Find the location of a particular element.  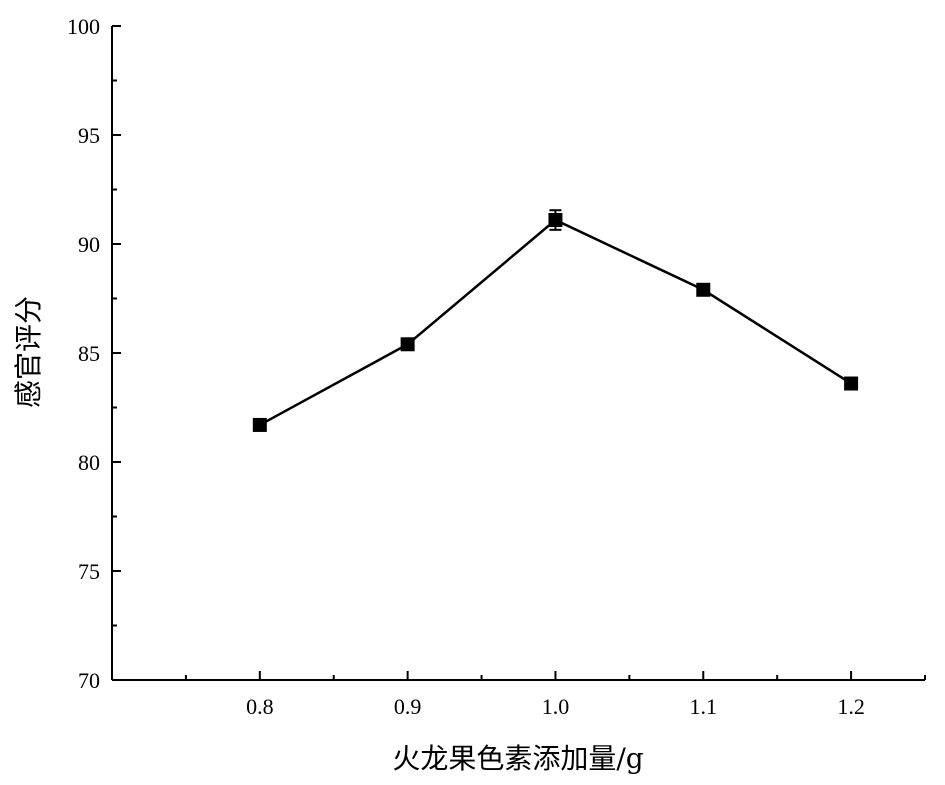

y-tick-label: 80 is located at coordinates (89, 462).